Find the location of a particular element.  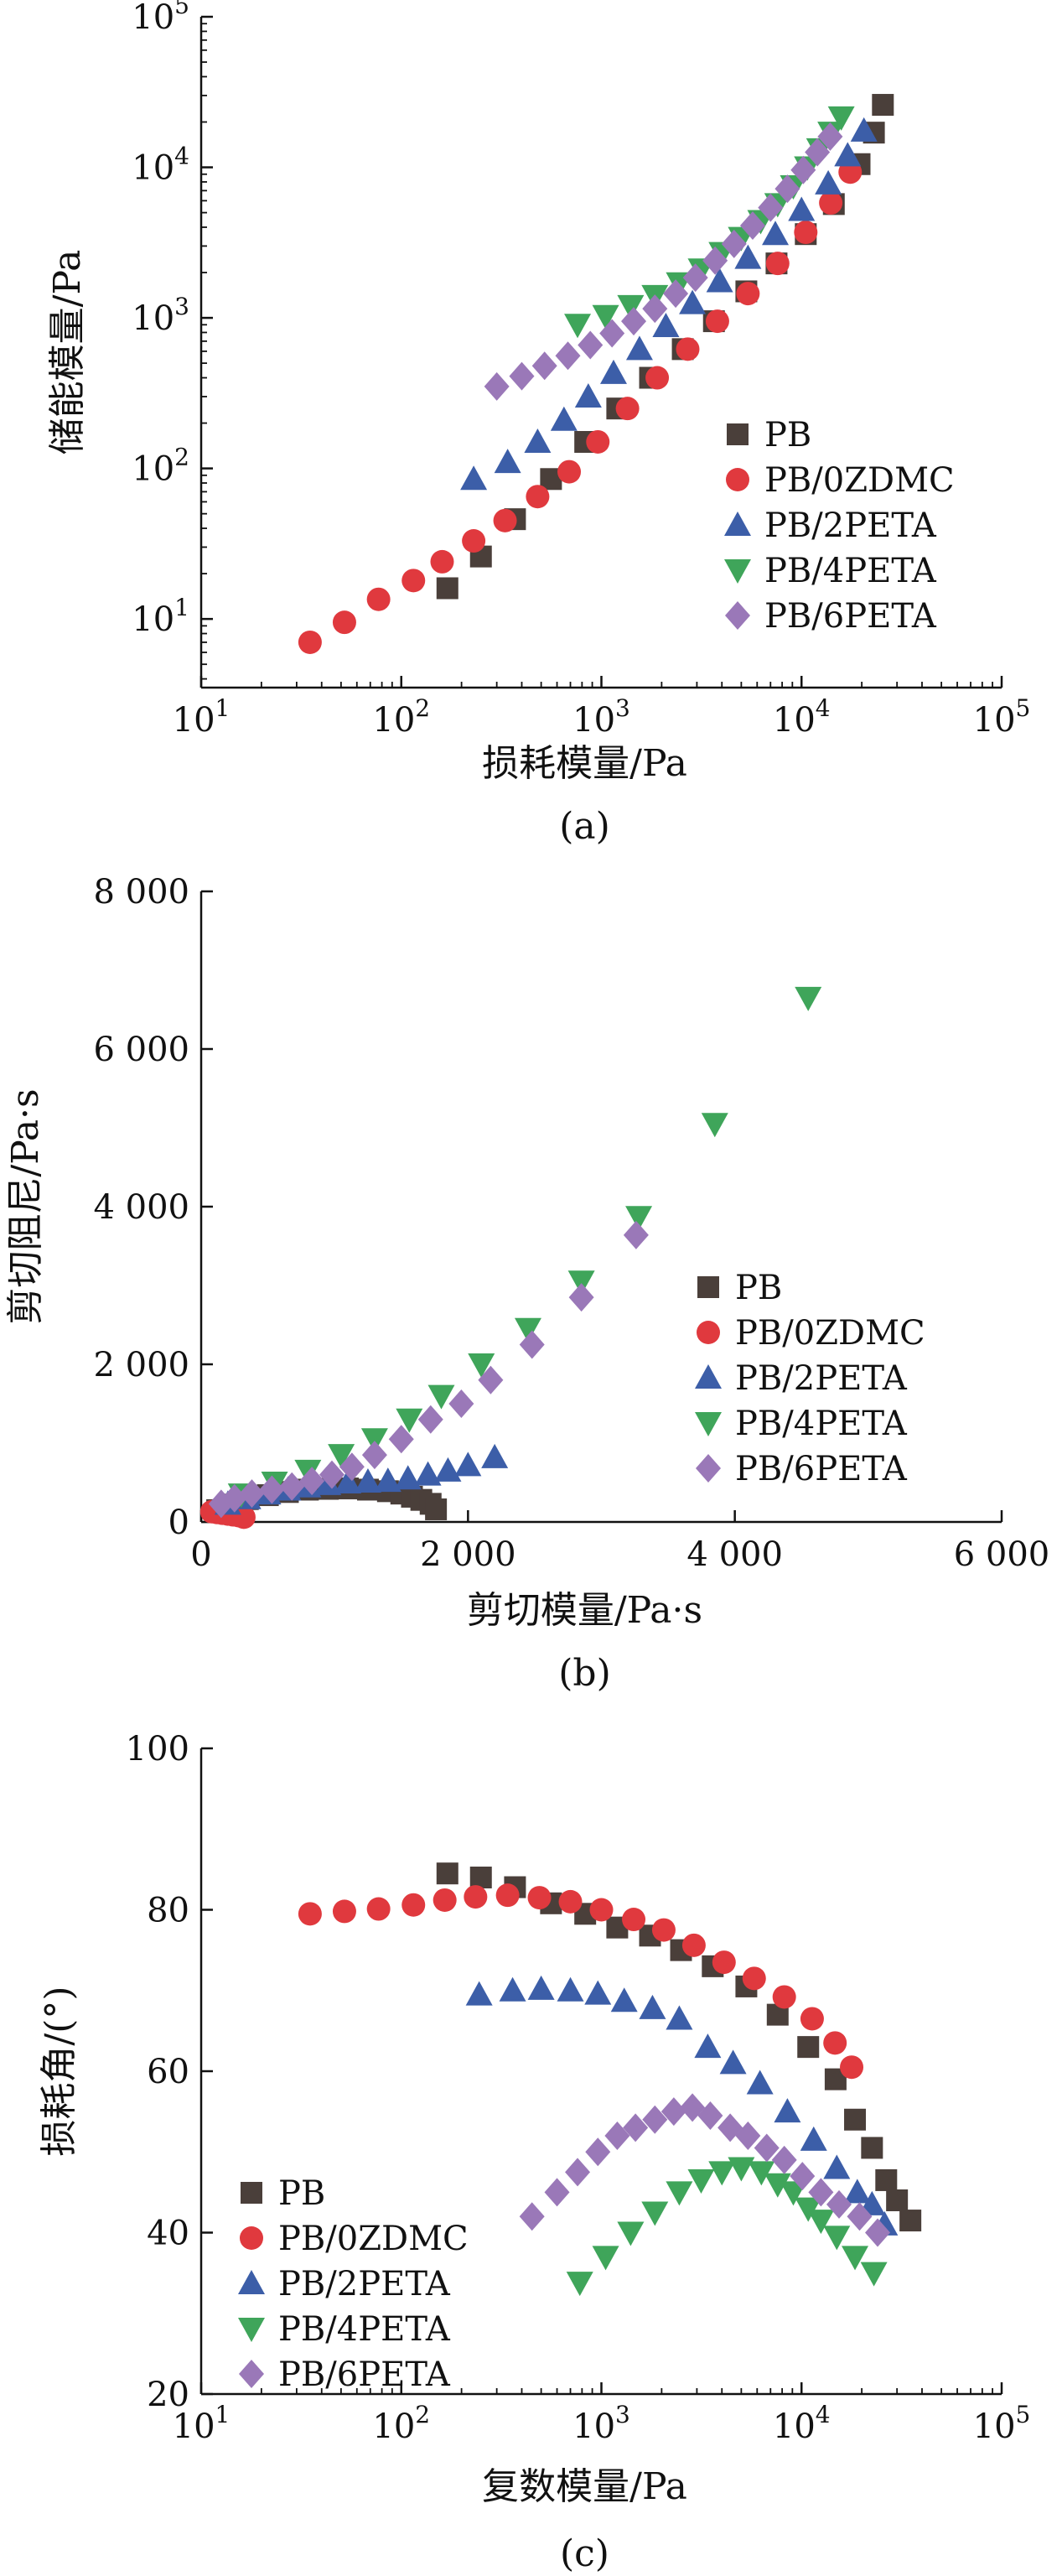

series-PB/2PETA is located at coordinates (669, 304).